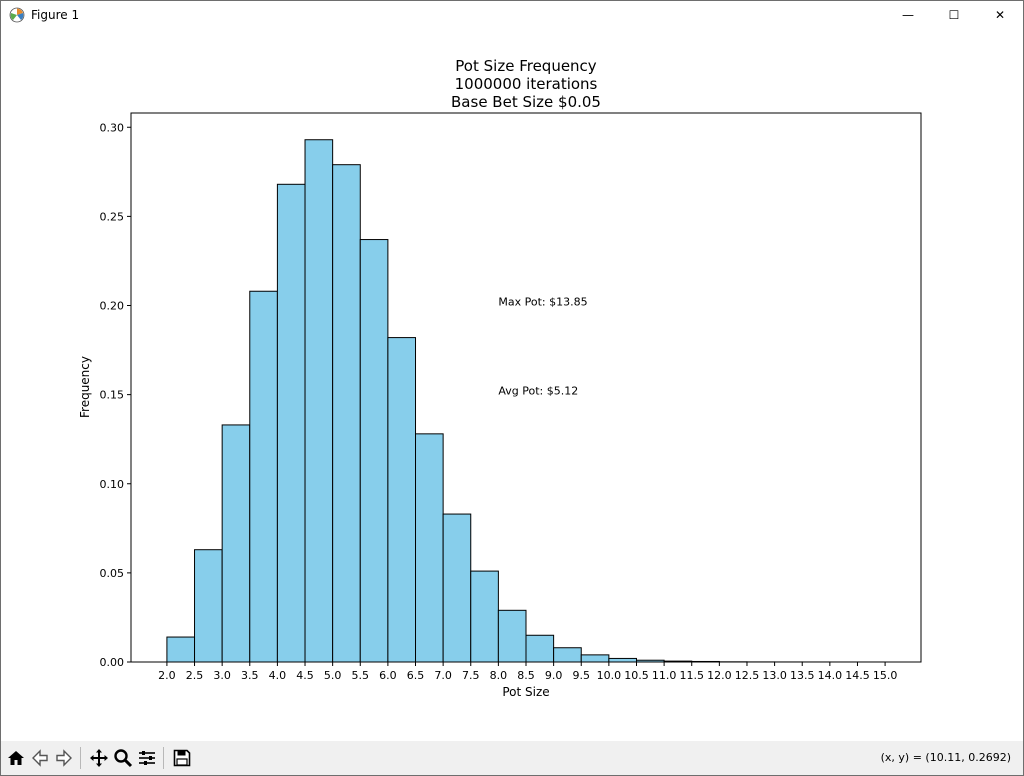  I want to click on title-bar: Figure 1 — ☐ ✕, so click(512, 15).